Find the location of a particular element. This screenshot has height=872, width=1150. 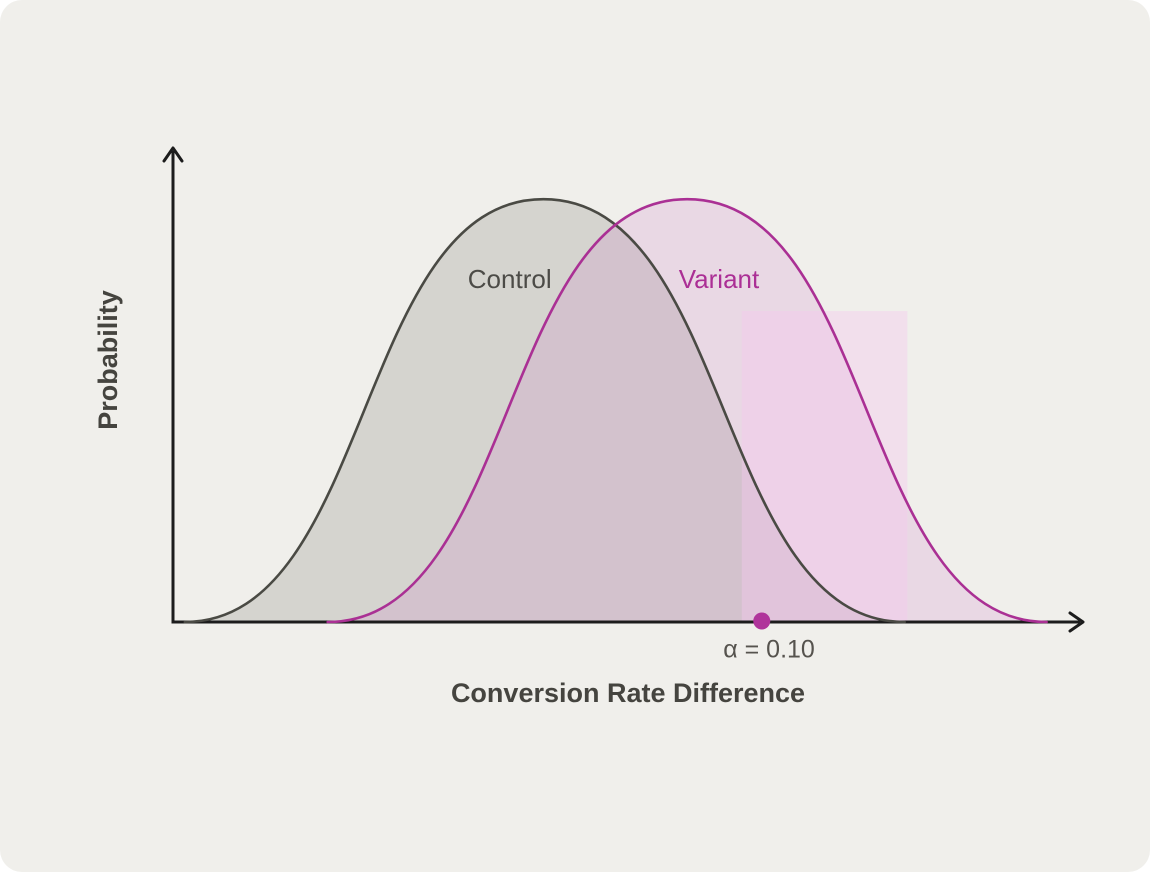

y-axis-arrow-icon is located at coordinates (173, 154).